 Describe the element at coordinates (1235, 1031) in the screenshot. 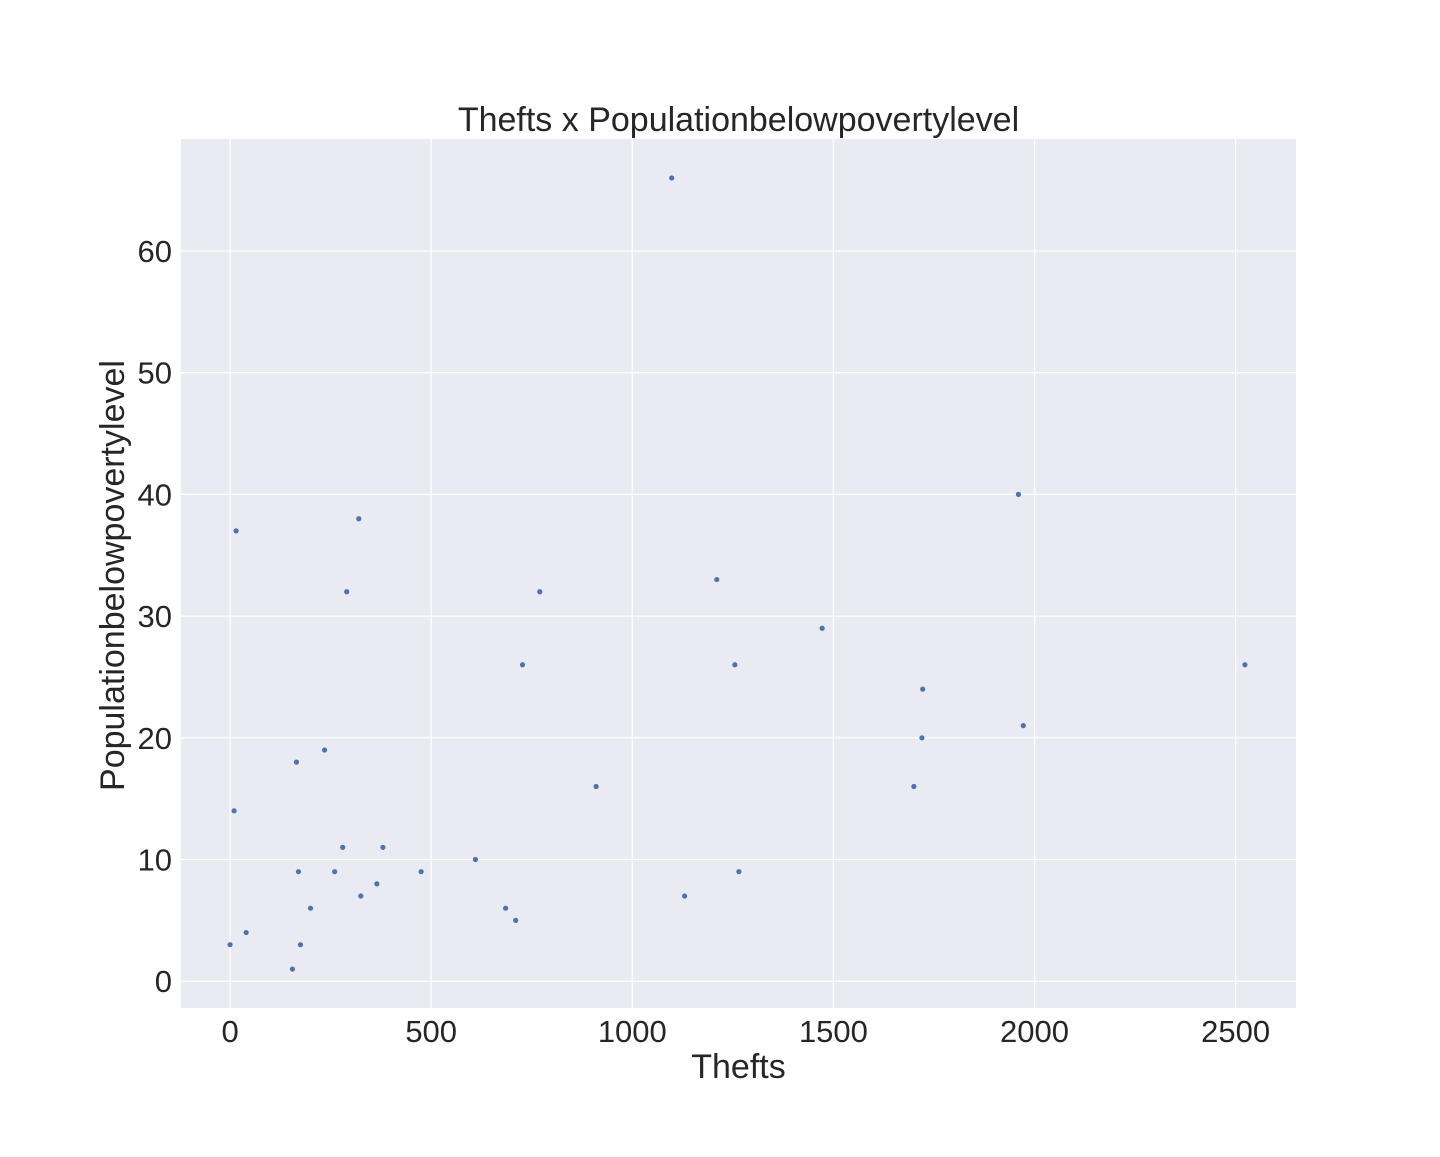

I see `x-tick-label: 2500` at that location.